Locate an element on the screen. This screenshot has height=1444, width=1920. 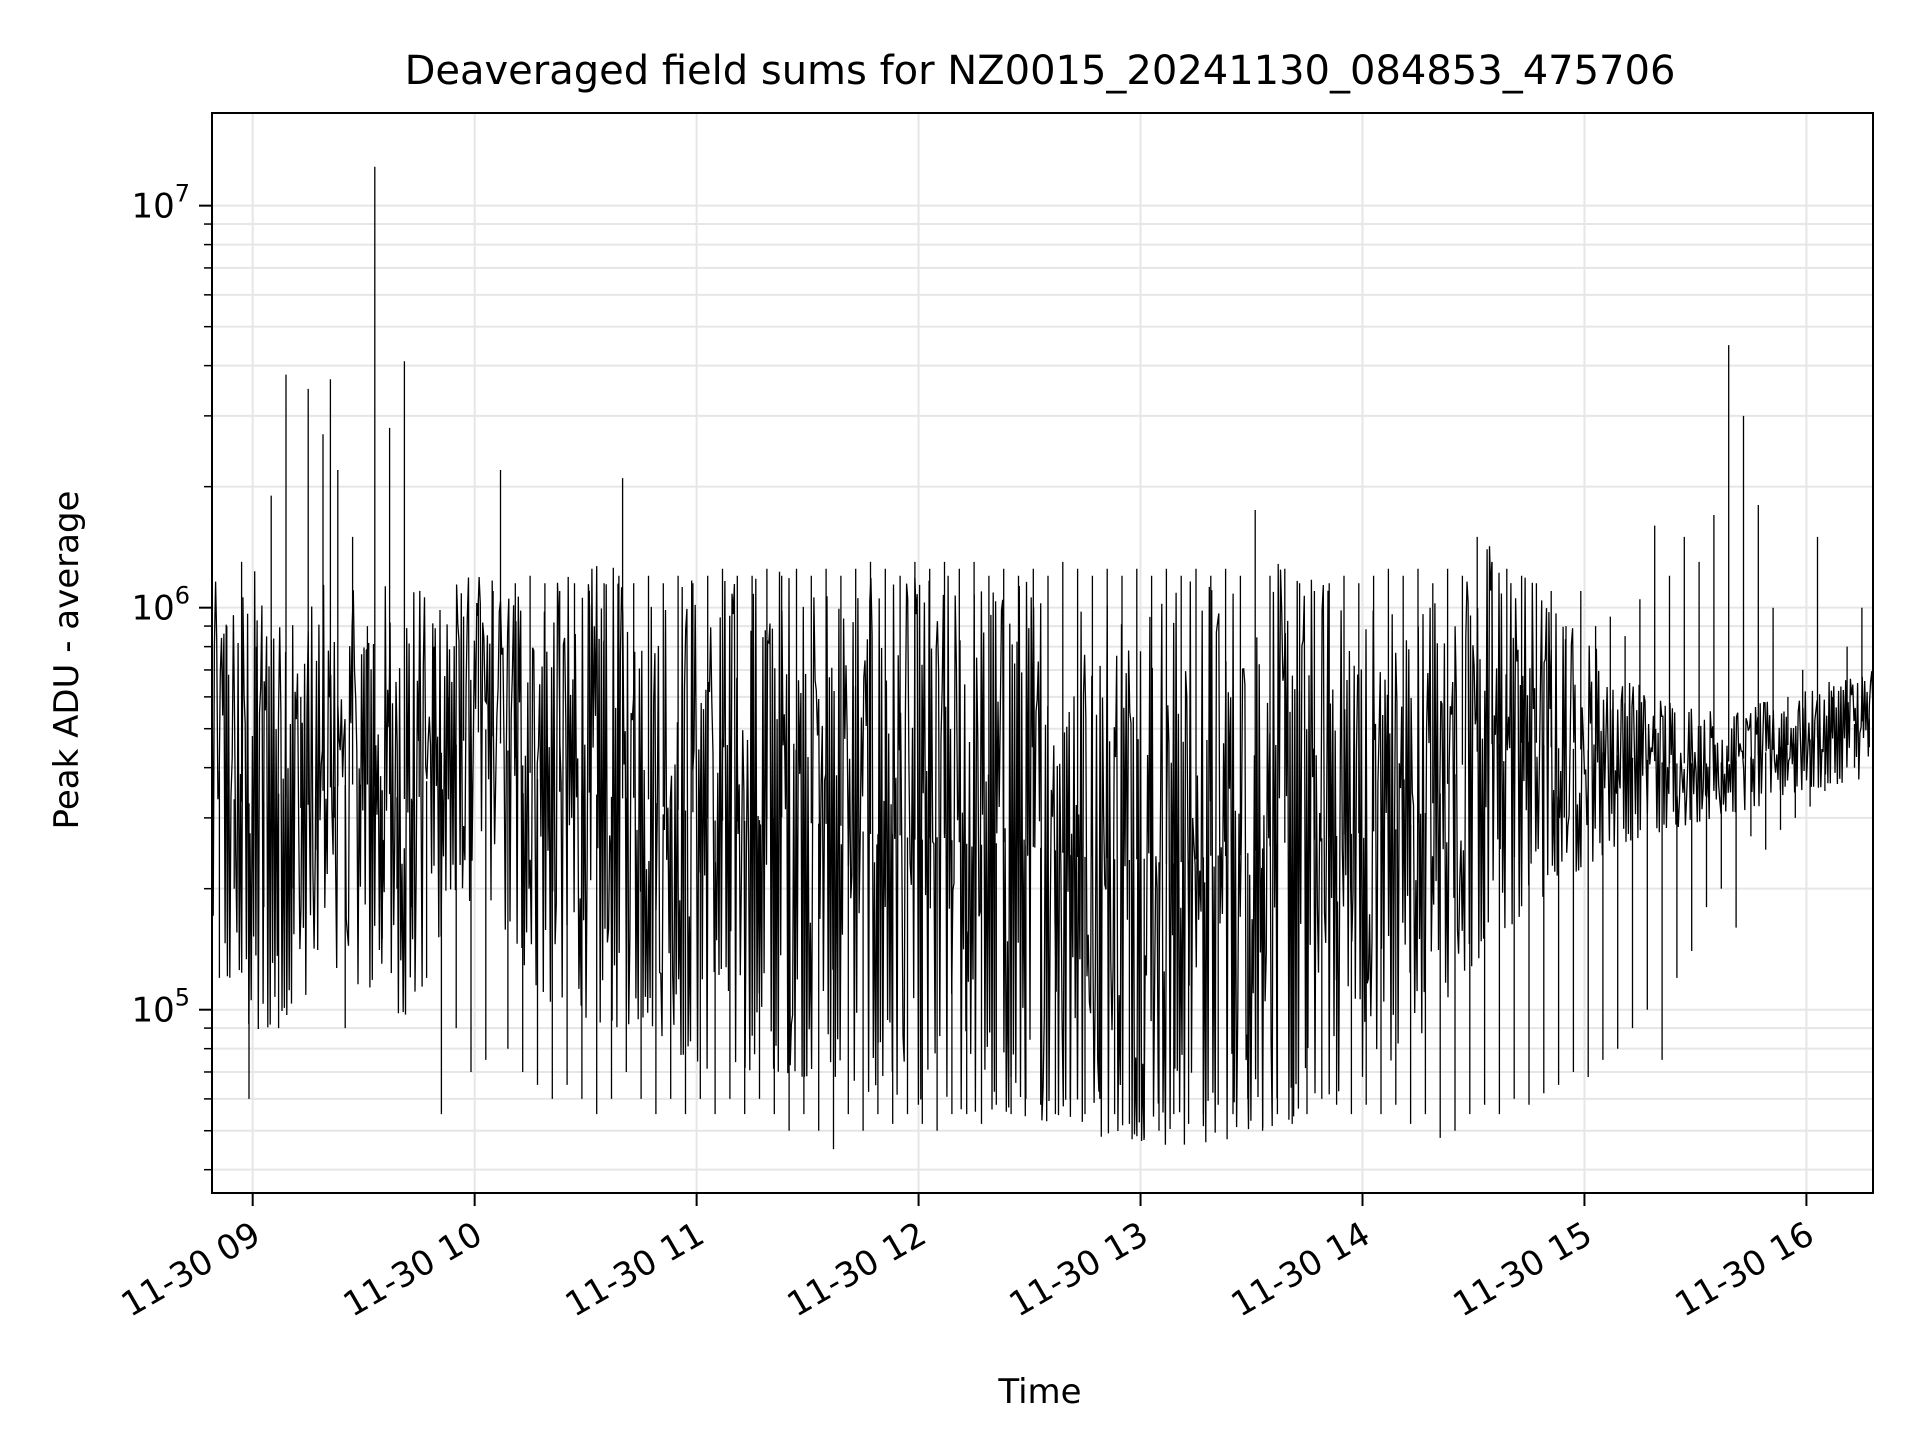
y-tick-label-exponent: 6 is located at coordinates (182, 596).